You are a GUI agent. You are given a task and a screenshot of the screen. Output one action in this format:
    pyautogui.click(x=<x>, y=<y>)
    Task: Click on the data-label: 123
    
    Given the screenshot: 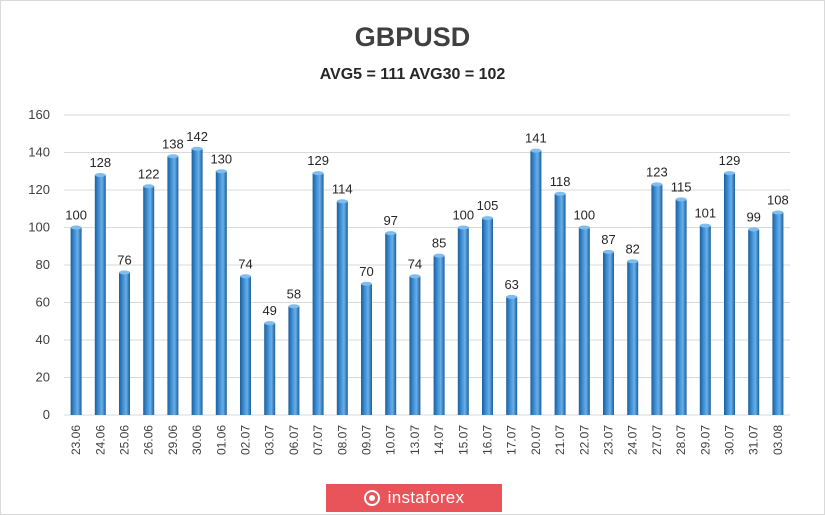 What is the action you would take?
    pyautogui.click(x=657, y=171)
    